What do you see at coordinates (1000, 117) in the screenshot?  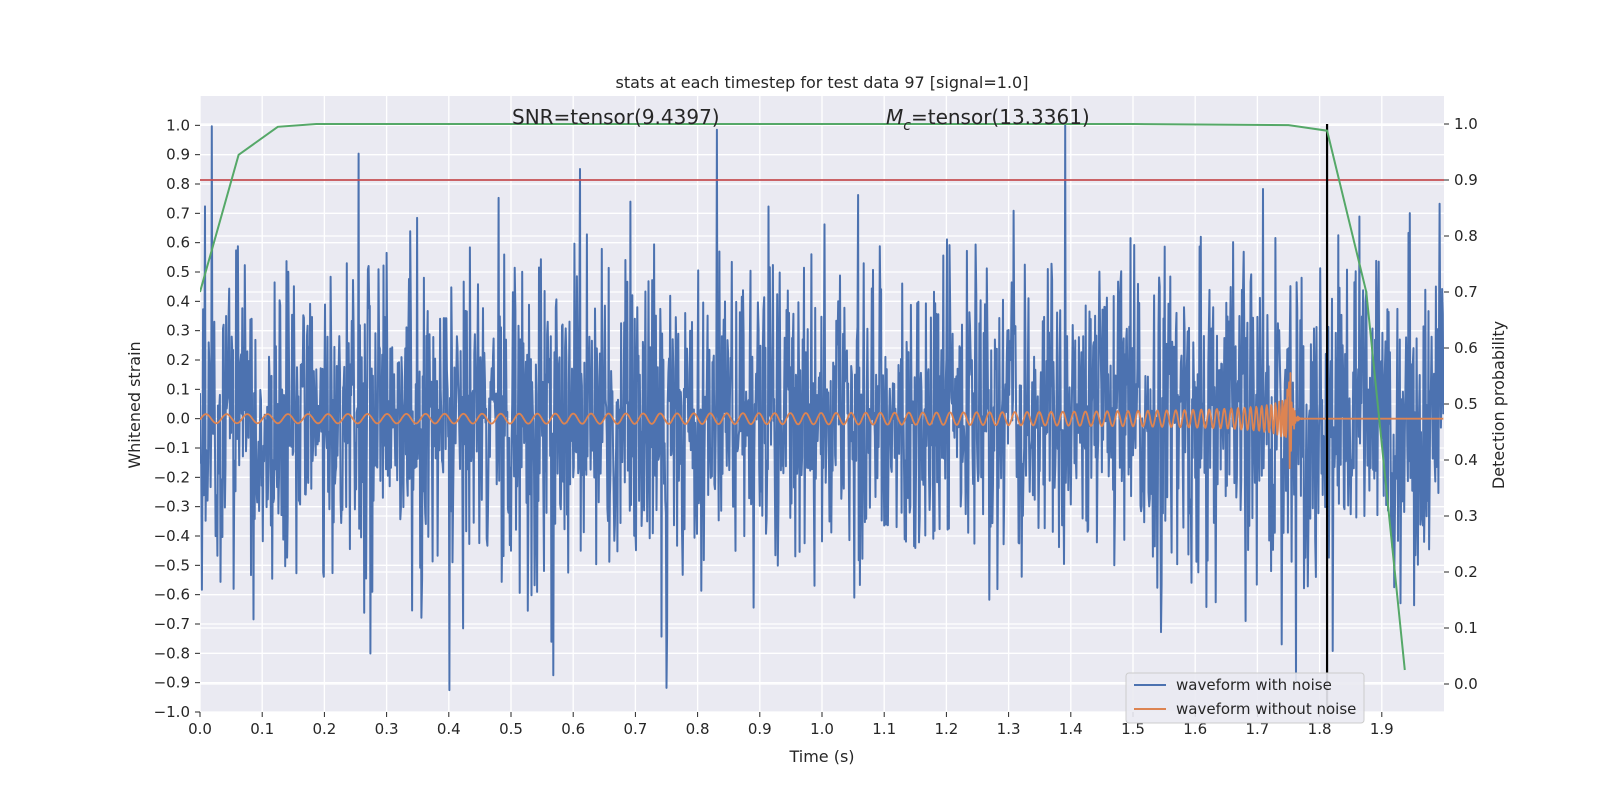 I see `chirp-mass-value: =tensor(13.3361)` at bounding box center [1000, 117].